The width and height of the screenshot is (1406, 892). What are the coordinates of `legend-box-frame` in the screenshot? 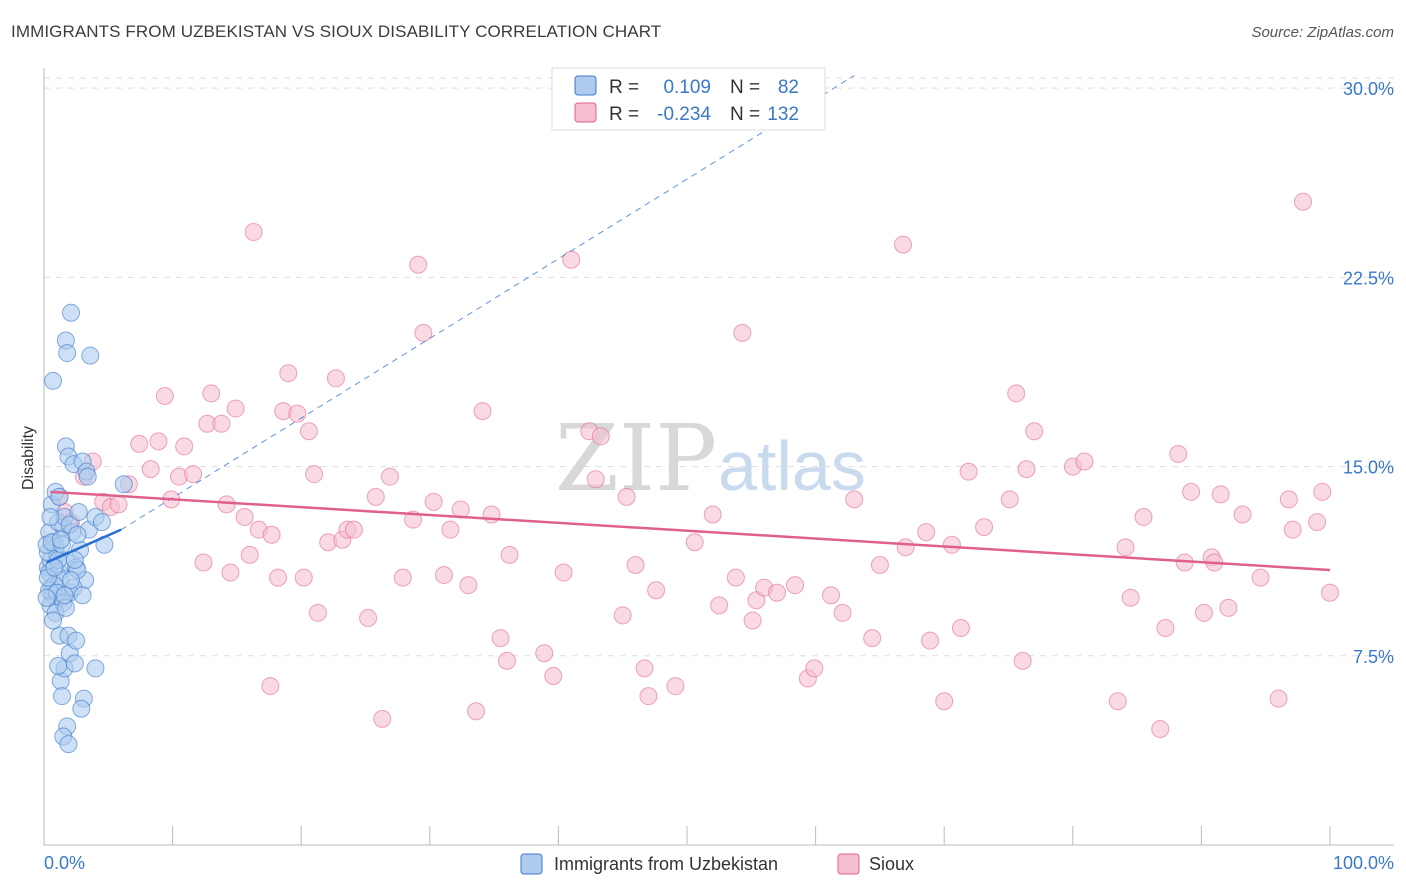 It's located at (688, 99).